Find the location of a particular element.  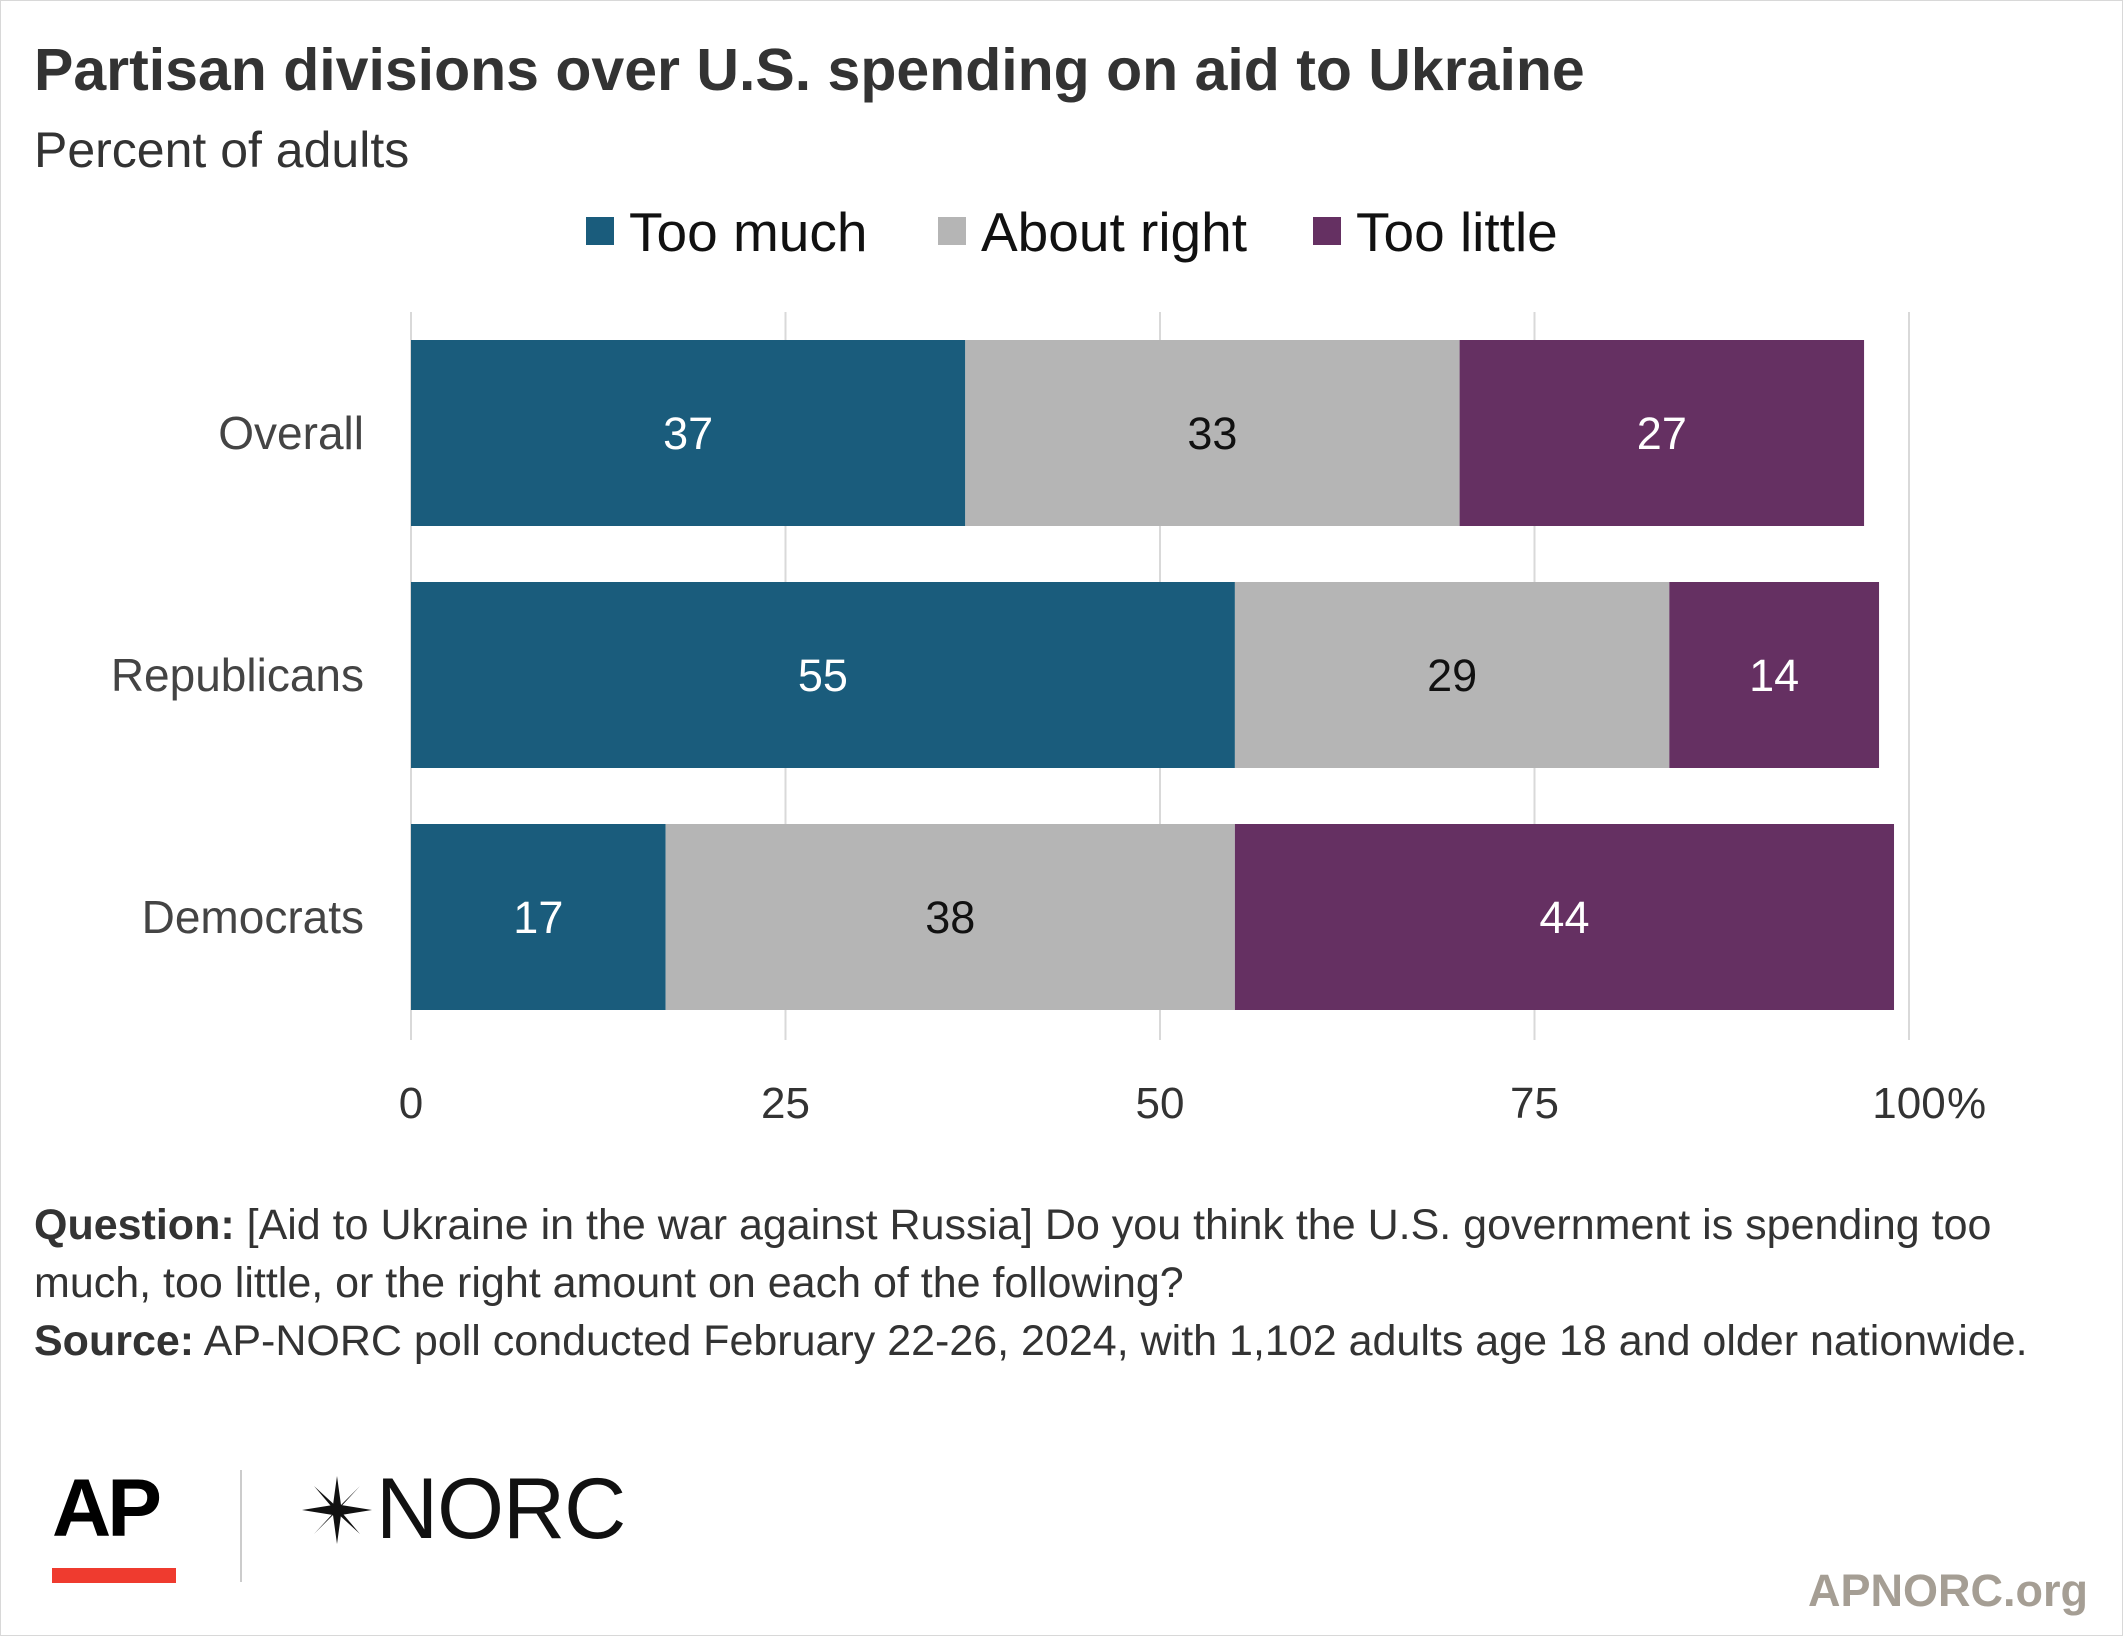

data-label-overall-about-right: 33 is located at coordinates (1212, 433).